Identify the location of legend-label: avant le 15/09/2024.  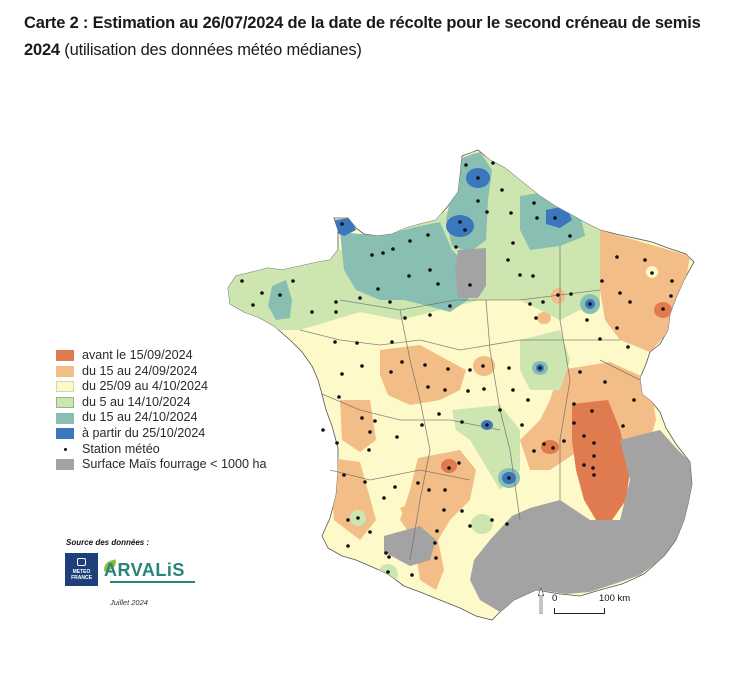
(137, 355).